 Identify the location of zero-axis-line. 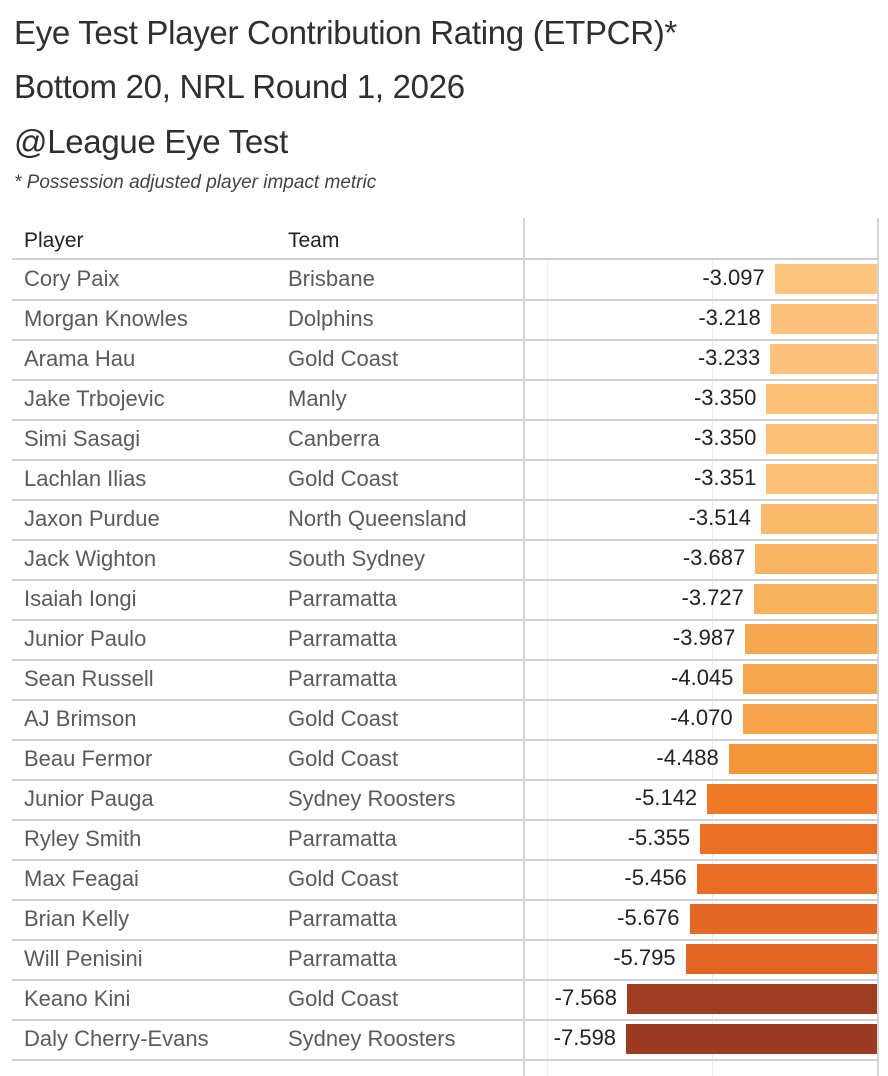
(878, 647).